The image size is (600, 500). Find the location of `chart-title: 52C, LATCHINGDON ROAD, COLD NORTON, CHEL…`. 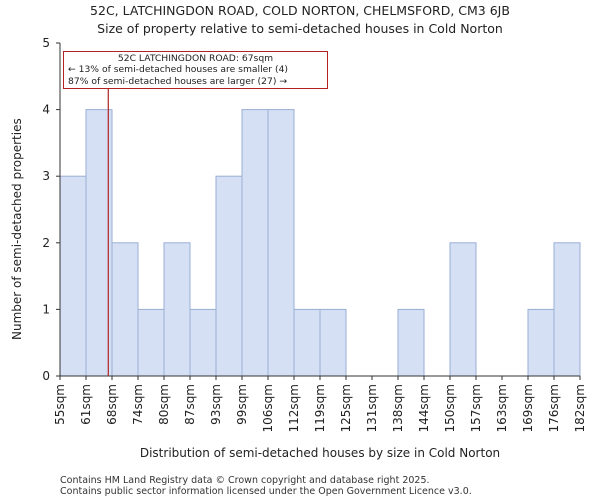

chart-title: 52C, LATCHINGDON ROAD, COLD NORTON, CHEL… is located at coordinates (300, 10).